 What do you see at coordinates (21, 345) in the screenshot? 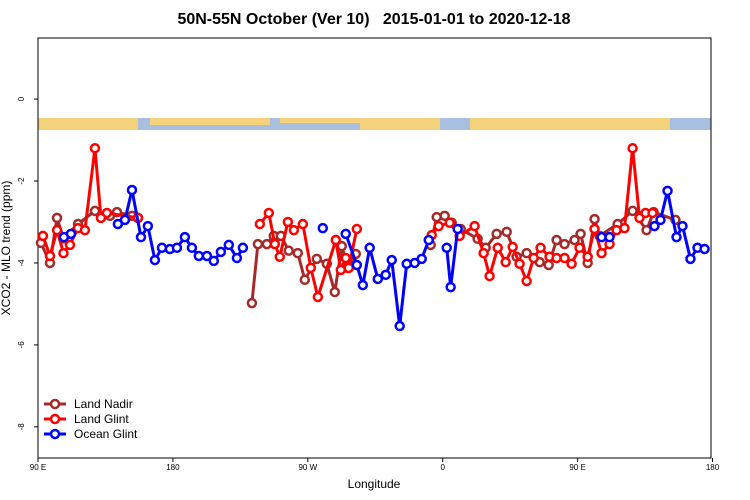
I see `y-tick-label: -6` at bounding box center [21, 345].